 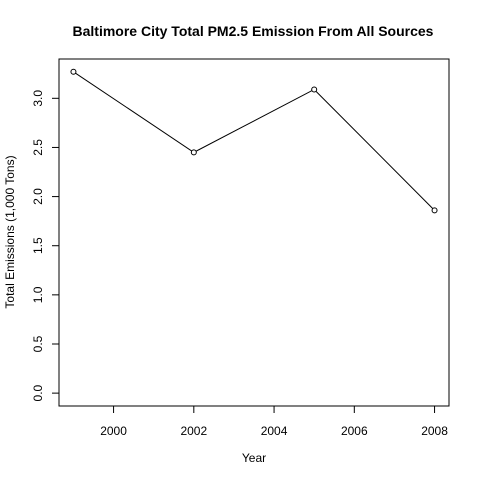 I want to click on y-tick-label: 3.0, so click(x=38, y=98).